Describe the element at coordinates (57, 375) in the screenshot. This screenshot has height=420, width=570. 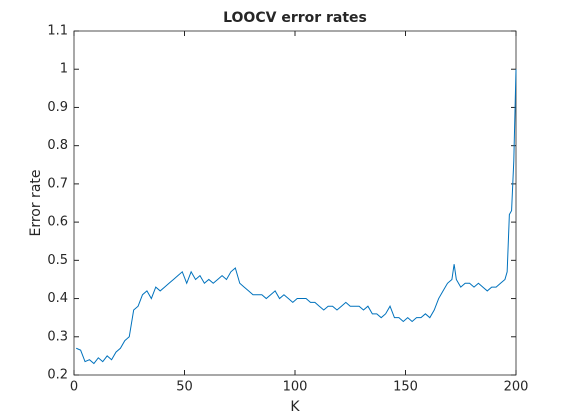
I see `y-tick-label: 0.2` at that location.